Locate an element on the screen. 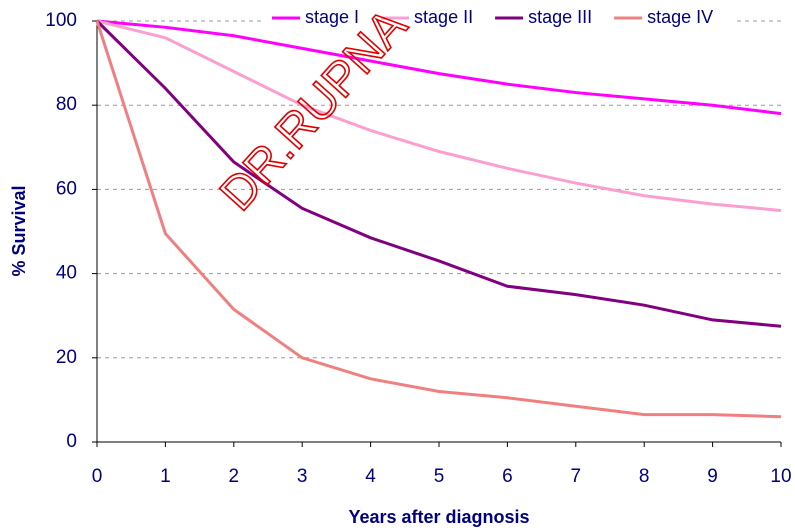 The image size is (795, 531). x-tick-label: 8 is located at coordinates (644, 476).